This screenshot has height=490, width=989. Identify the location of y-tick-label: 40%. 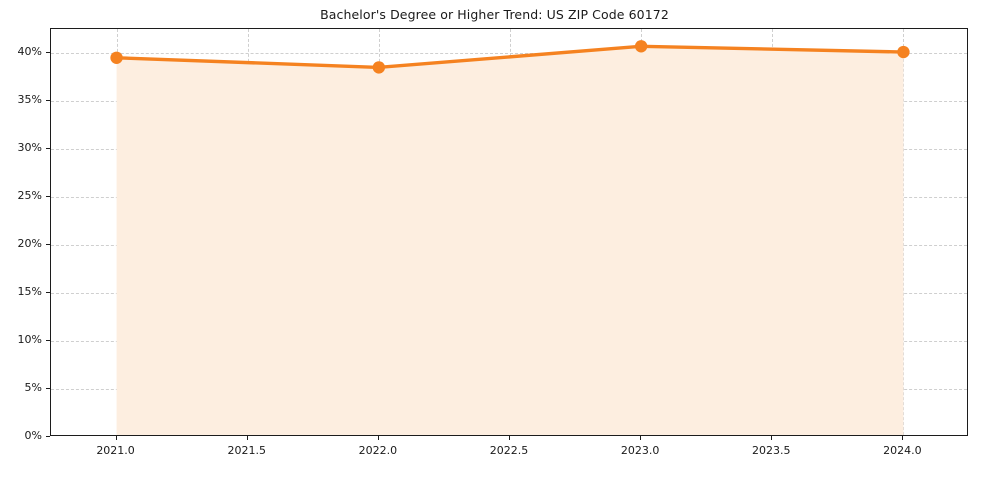
(29, 51).